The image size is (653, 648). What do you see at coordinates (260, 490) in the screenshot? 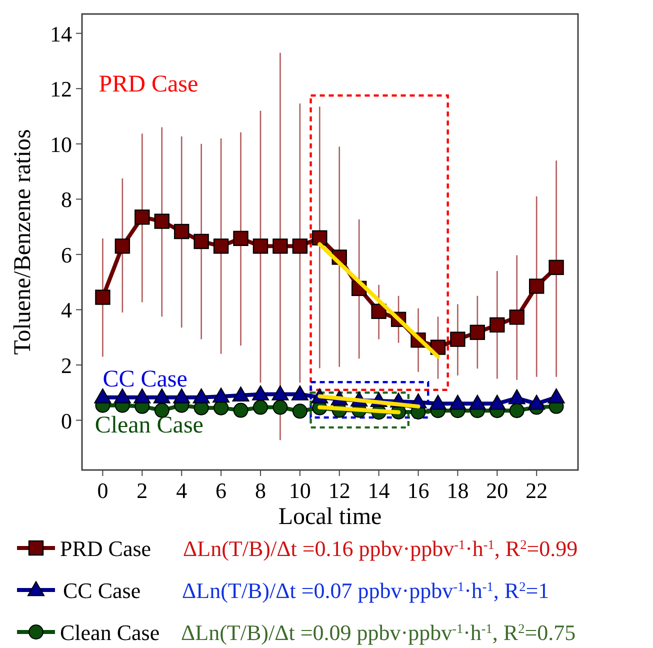
I see `x-tick-label: 8` at bounding box center [260, 490].